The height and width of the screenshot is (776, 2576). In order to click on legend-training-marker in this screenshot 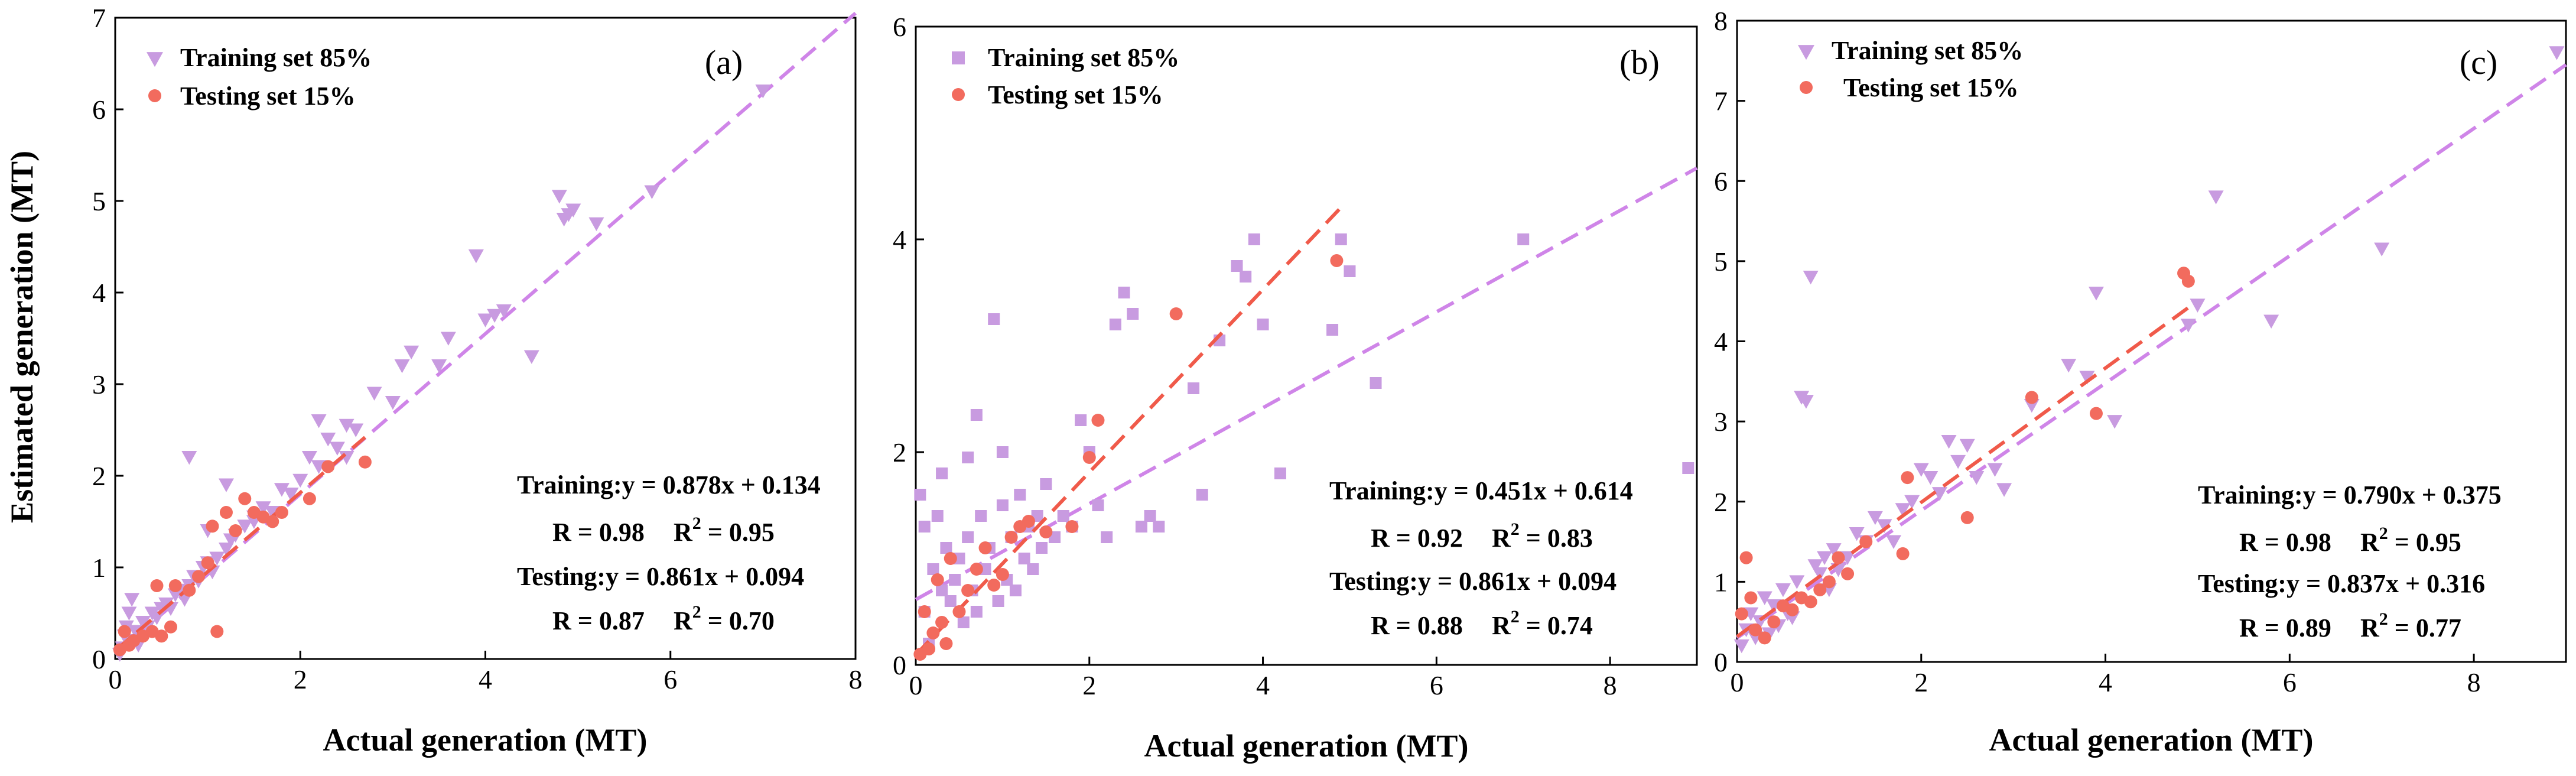, I will do `click(959, 57)`.